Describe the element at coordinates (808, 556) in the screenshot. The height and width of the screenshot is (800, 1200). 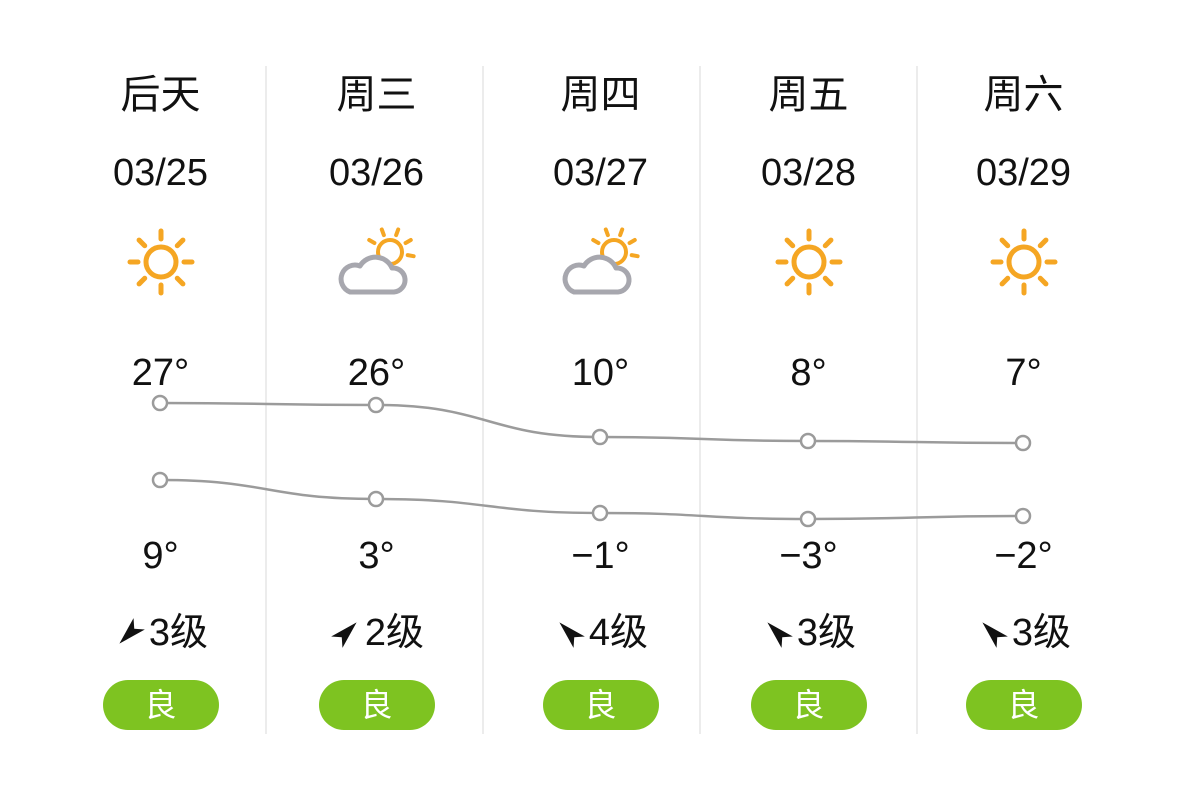
I see `low-temp: −3°` at that location.